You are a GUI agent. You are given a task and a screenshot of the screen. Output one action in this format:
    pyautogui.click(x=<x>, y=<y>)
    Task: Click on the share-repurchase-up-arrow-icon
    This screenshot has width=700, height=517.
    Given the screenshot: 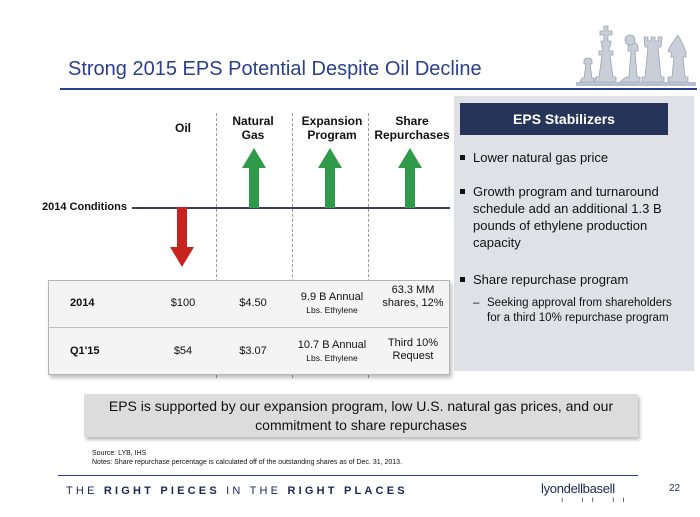 What is the action you would take?
    pyautogui.click(x=410, y=178)
    